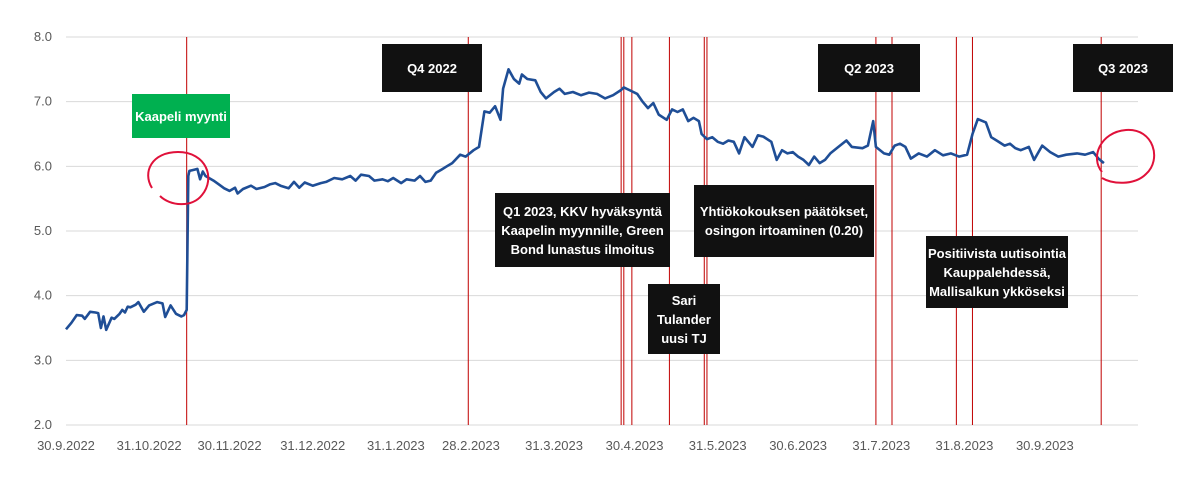  Describe the element at coordinates (582, 249) in the screenshot. I see `annotation-line: Bond lunastus ilmoitus` at that location.